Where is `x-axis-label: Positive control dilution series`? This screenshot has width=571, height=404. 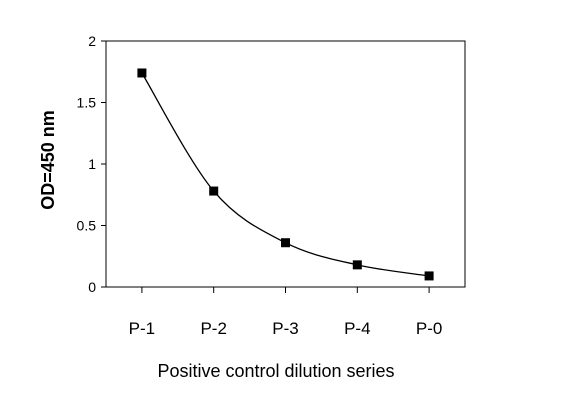
x-axis-label: Positive control dilution series is located at coordinates (275, 371).